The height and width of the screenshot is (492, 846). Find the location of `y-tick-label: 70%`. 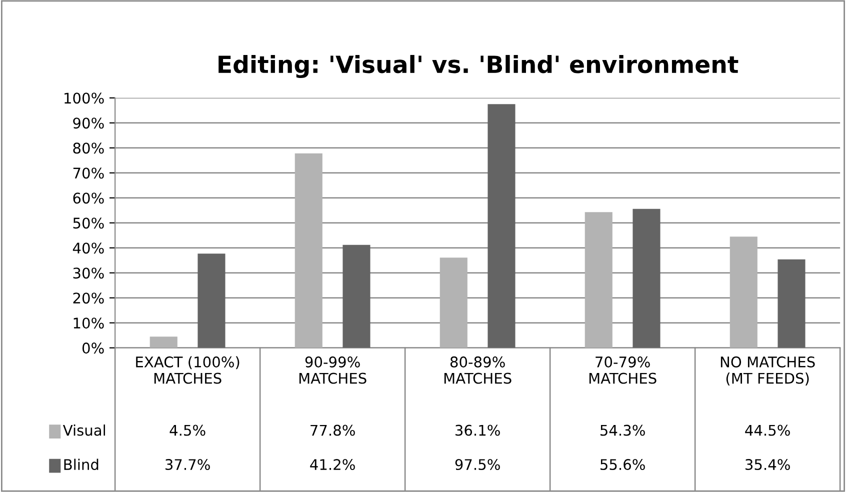

y-tick-label: 70% is located at coordinates (88, 173).